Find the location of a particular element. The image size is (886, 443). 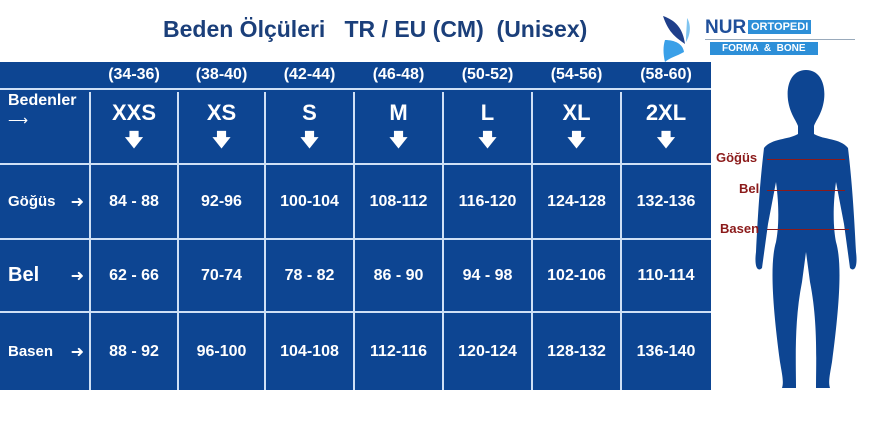

size-label: XS is located at coordinates (221, 112).